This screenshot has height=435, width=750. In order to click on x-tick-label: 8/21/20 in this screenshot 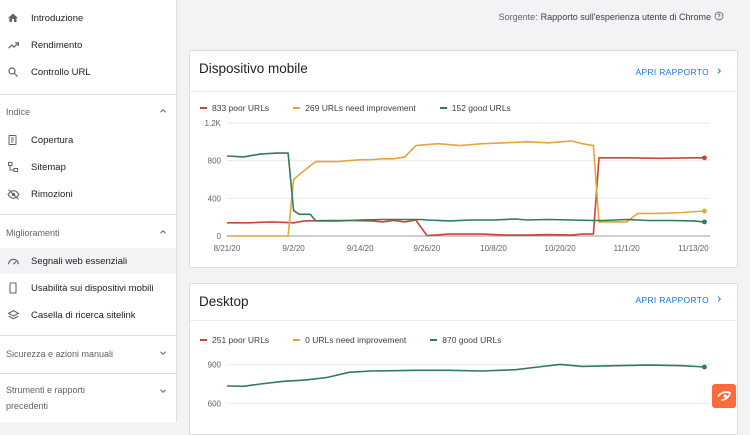, I will do `click(227, 248)`.